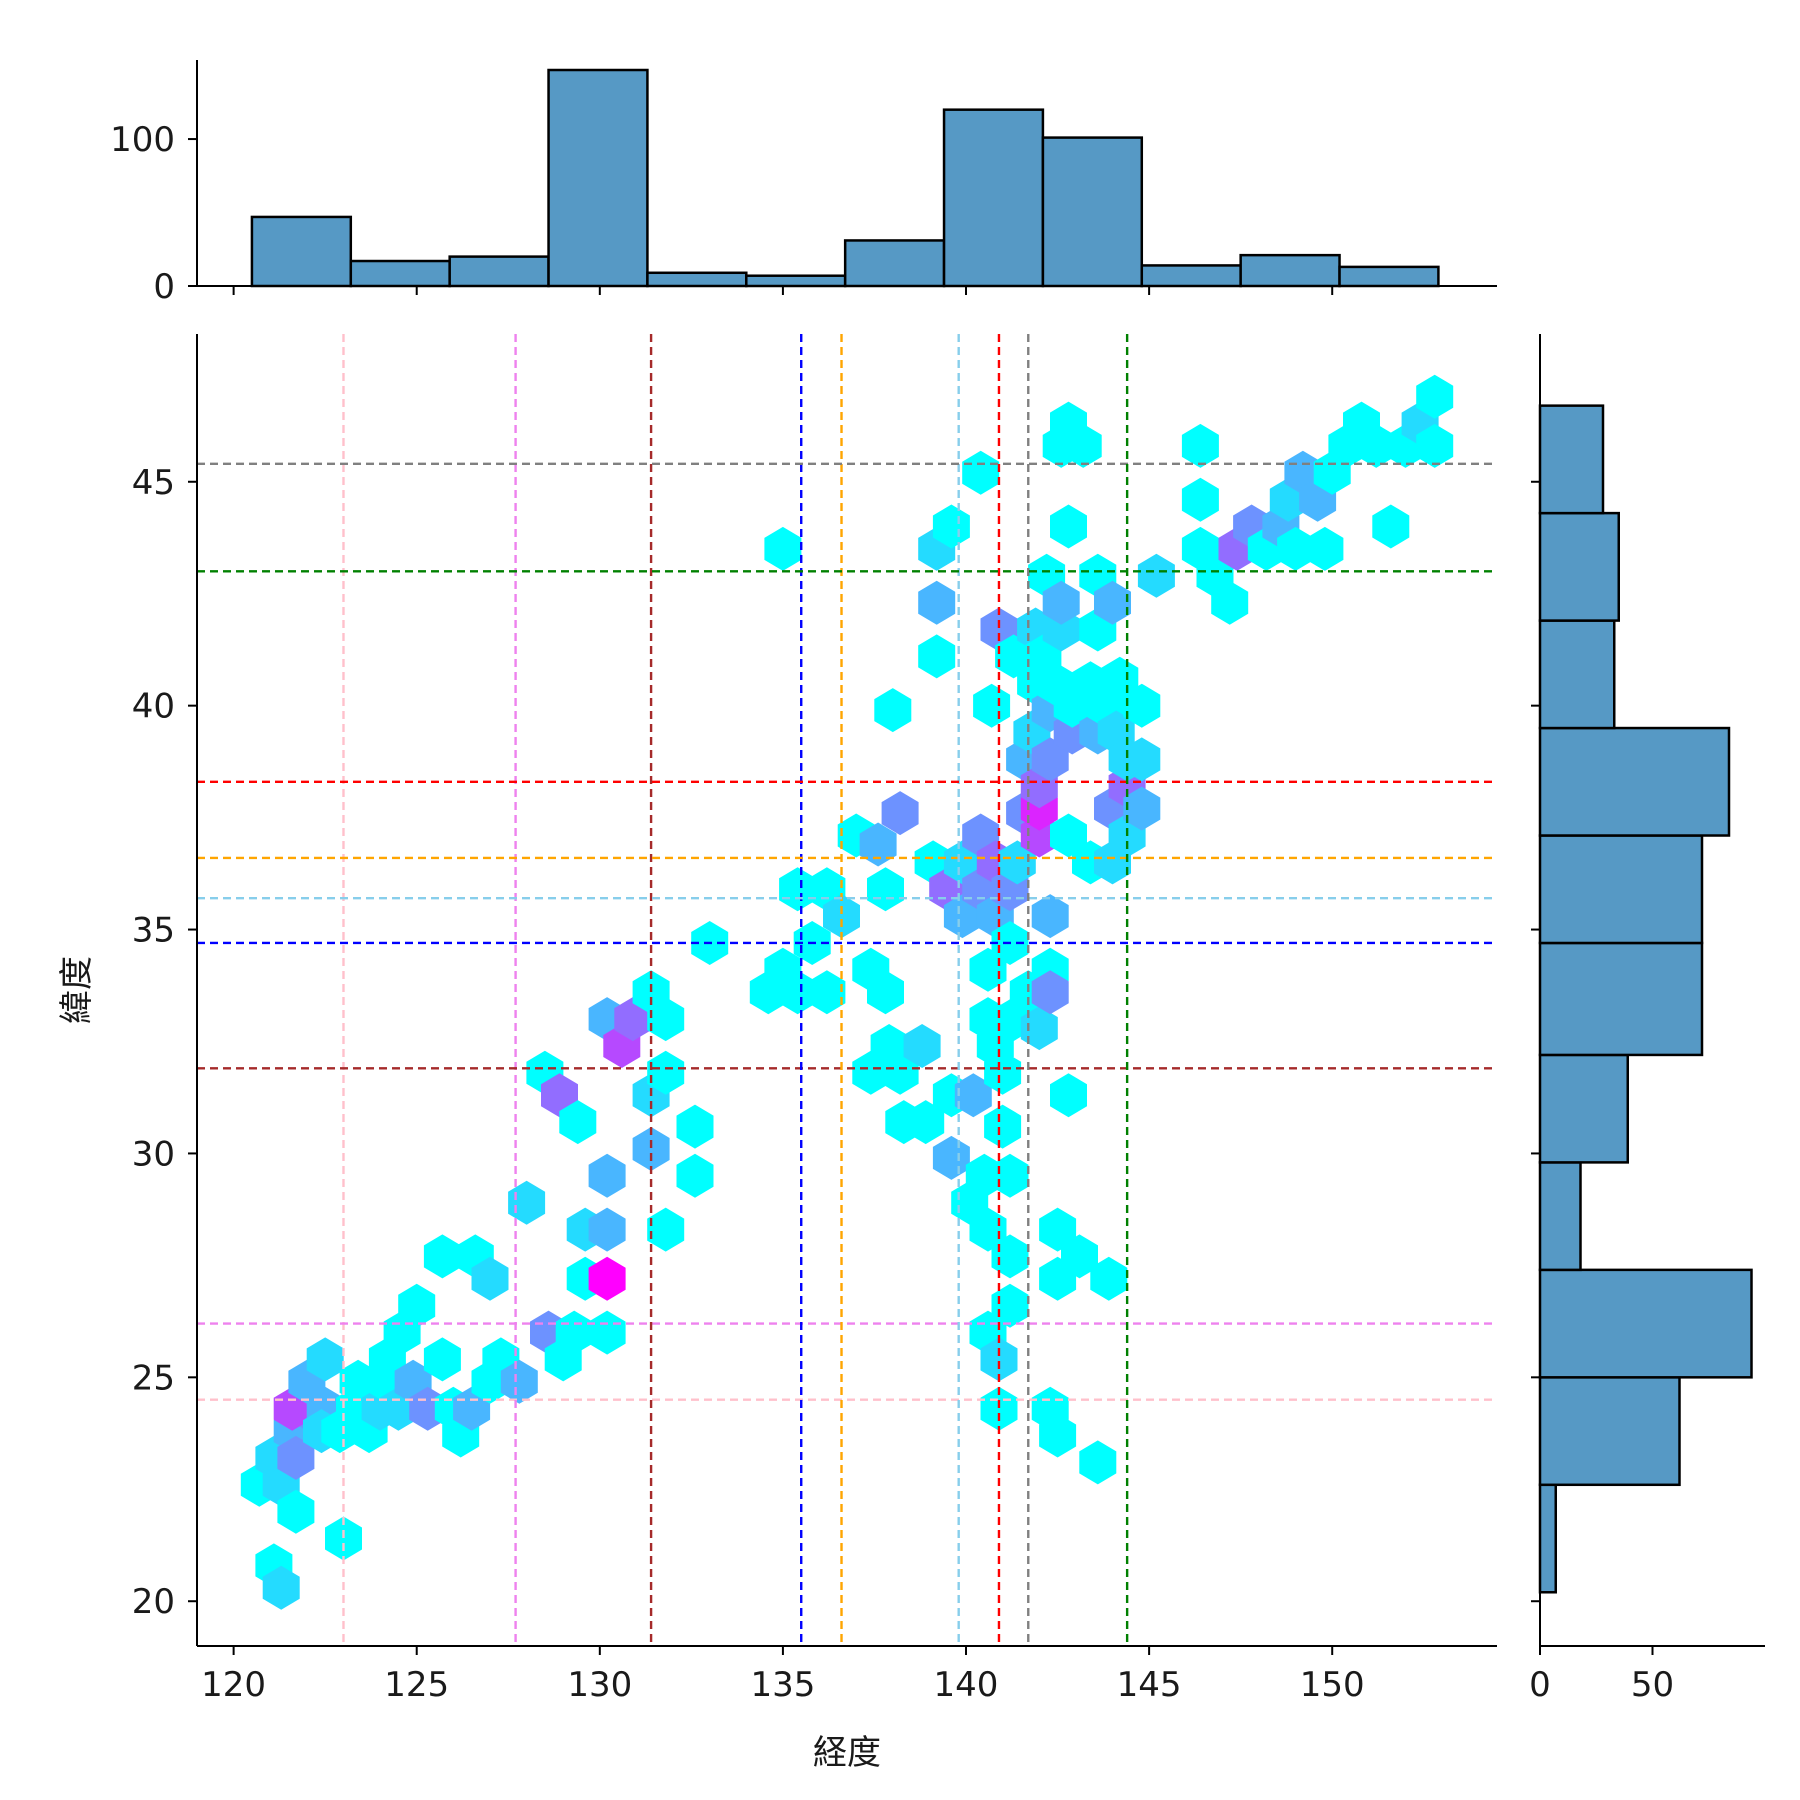  Describe the element at coordinates (1149, 1685) in the screenshot. I see `x-tick-label: 145` at that location.